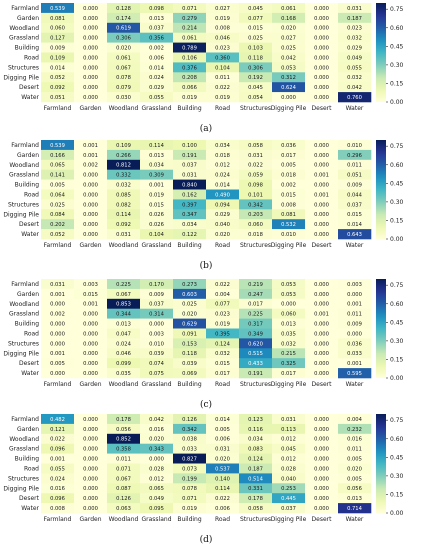 The width and height of the screenshot is (425, 550). What do you see at coordinates (189, 235) in the screenshot?
I see `cell-value-label: 0.122` at bounding box center [189, 235].